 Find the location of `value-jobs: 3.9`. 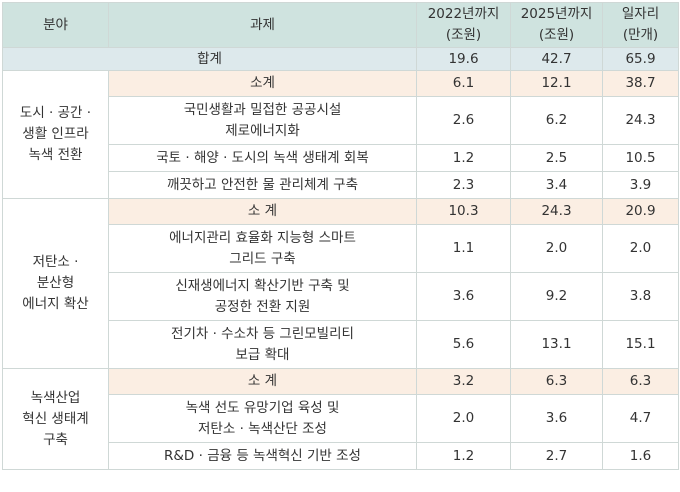

value-jobs: 3.9 is located at coordinates (640, 185).